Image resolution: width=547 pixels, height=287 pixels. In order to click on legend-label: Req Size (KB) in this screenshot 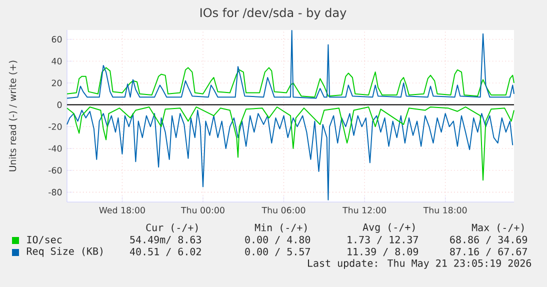, I will do `click(64, 252)`.